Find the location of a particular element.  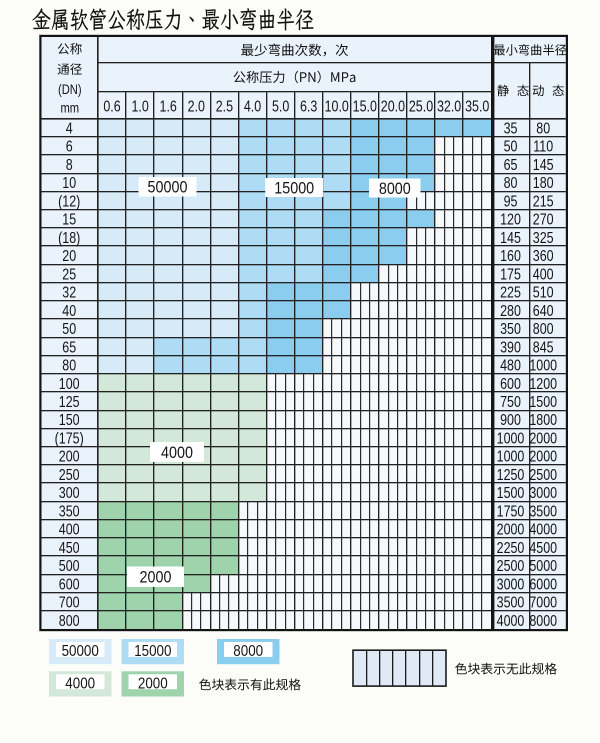

svg-text: 300 is located at coordinates (69, 494).